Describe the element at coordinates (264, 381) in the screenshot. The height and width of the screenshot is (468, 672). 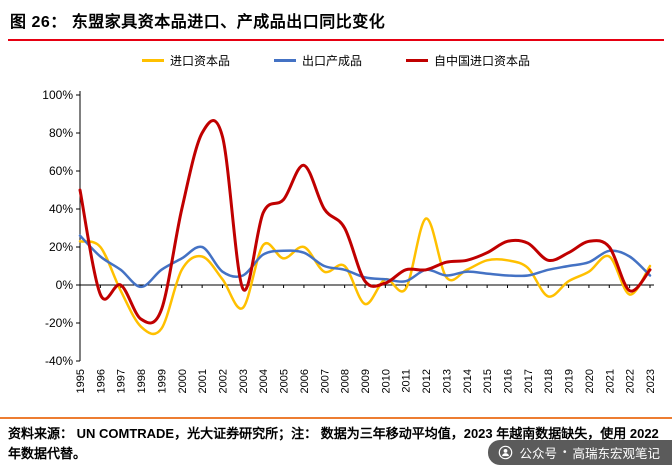
I see `x-tick-label: 2004` at that location.